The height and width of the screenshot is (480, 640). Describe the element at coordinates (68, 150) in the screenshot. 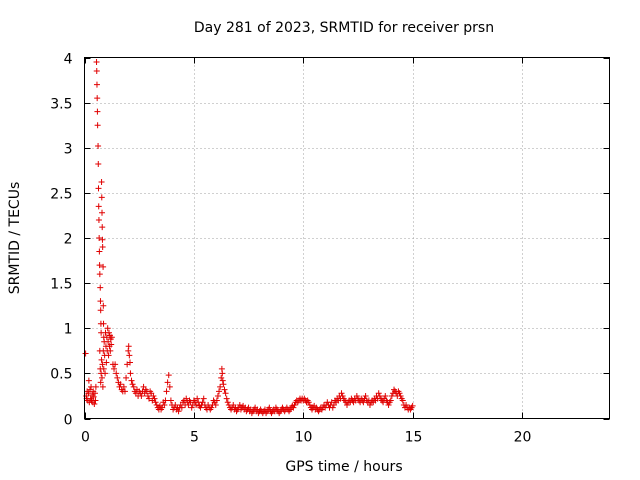

I see `y-tick-label: 3` at that location.